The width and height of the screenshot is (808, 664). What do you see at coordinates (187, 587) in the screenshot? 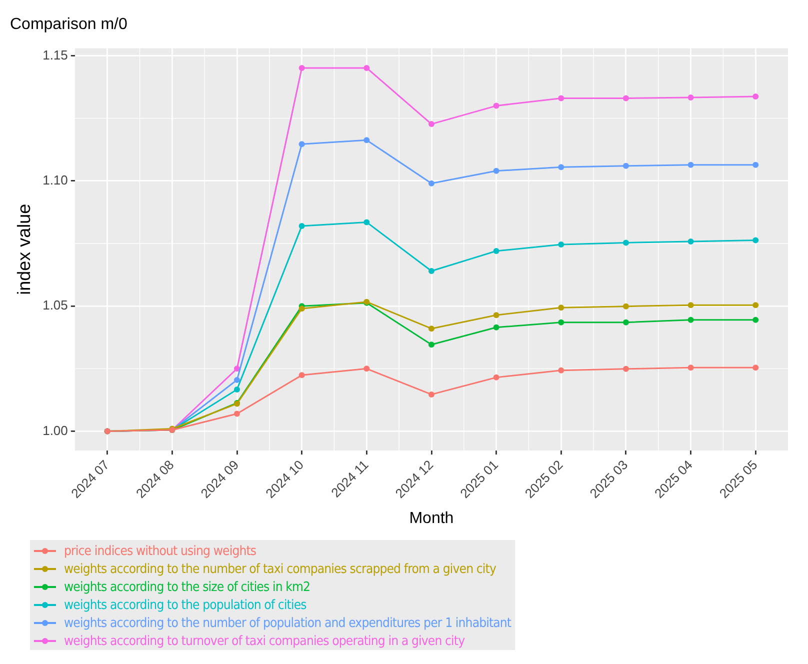
I see `legend-label: weights according to the size of cities in km2` at bounding box center [187, 587].